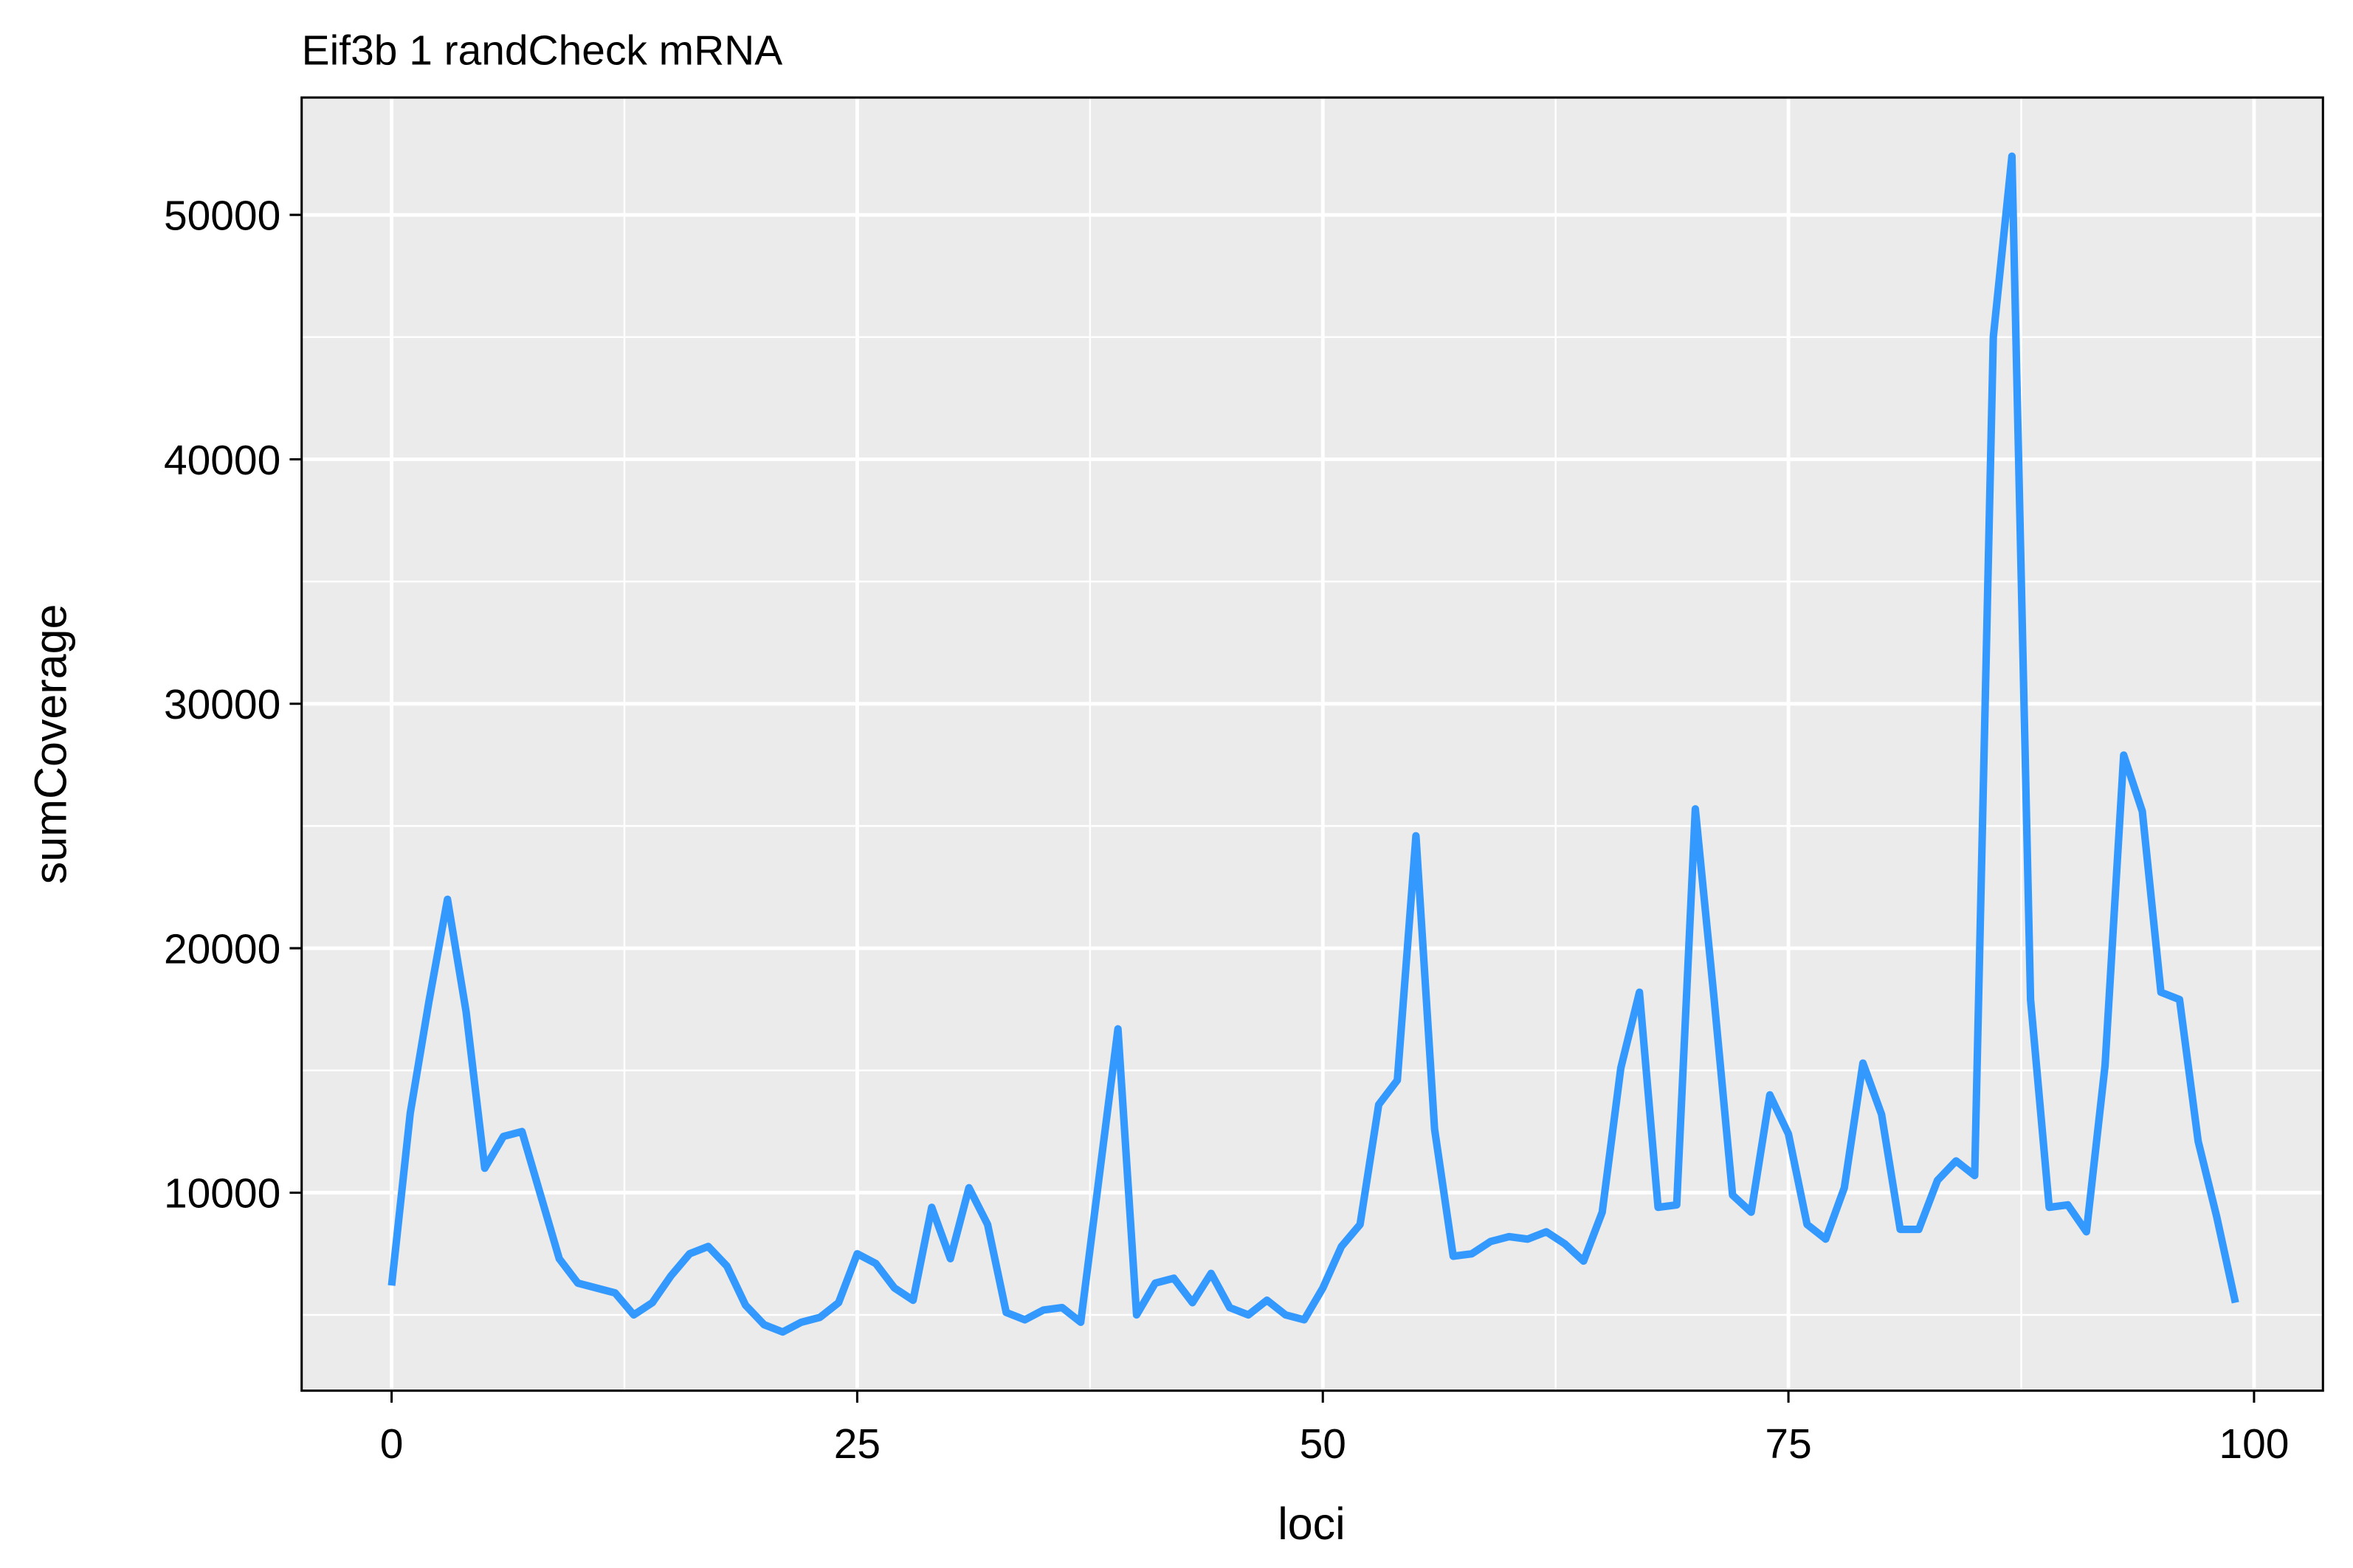 The image size is (2353, 1568). Describe the element at coordinates (51, 744) in the screenshot. I see `y-axis-label: sumCoverage` at that location.